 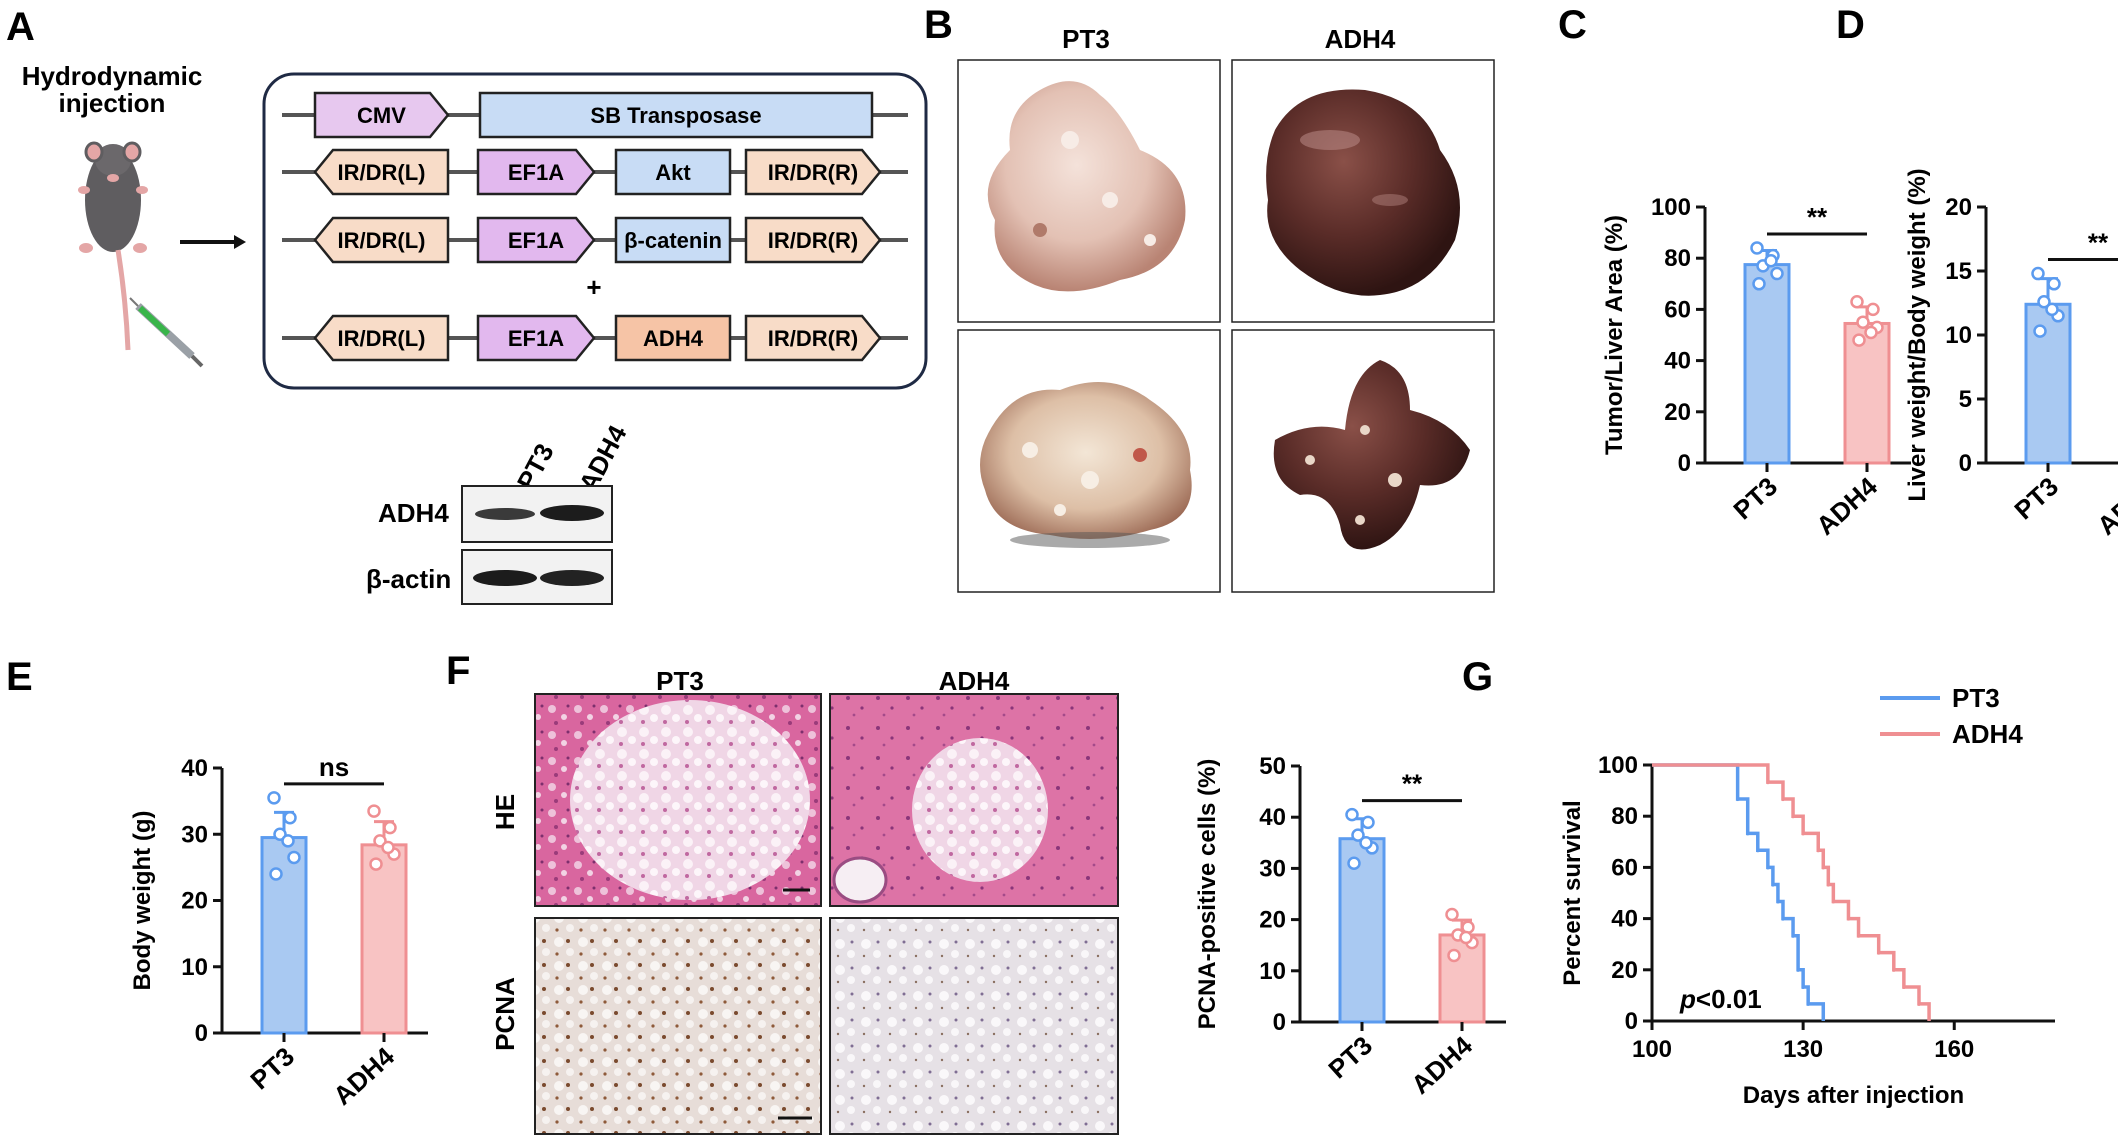 What do you see at coordinates (499, 512) in the screenshot?
I see `western-blot: PT3 ADH4 ADH4 β-actin` at bounding box center [499, 512].